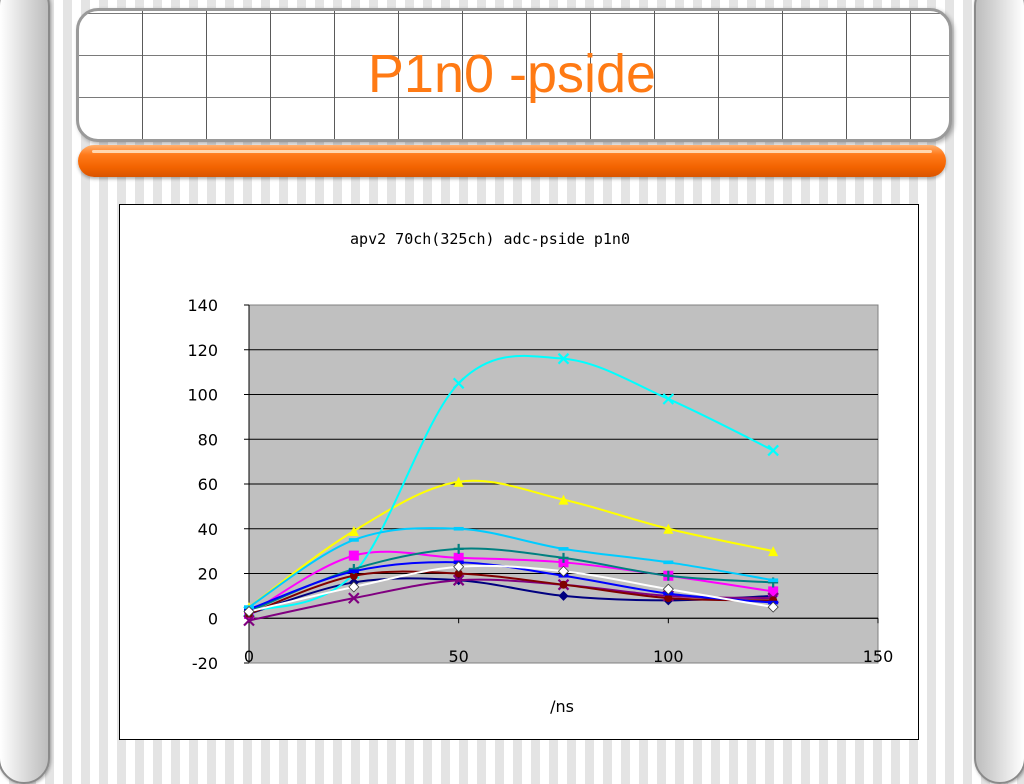 The image size is (1024, 784). Describe the element at coordinates (25, 392) in the screenshot. I see `left-decorative-bar` at that location.